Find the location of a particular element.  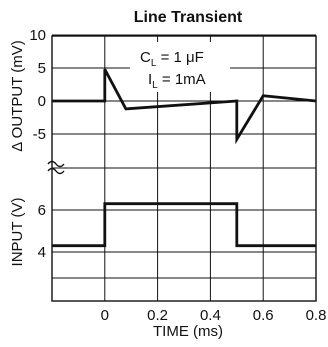

x-tick-label: 0.6 is located at coordinates (263, 315).